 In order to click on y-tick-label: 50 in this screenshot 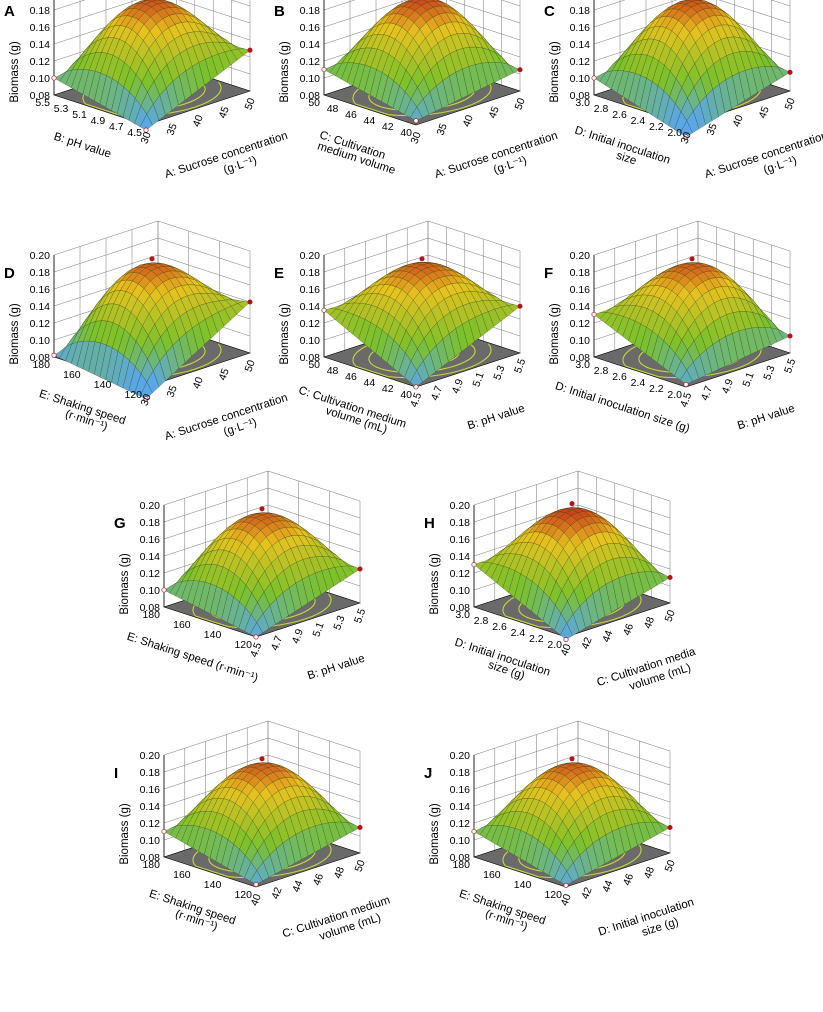, I will do `click(314, 365)`.